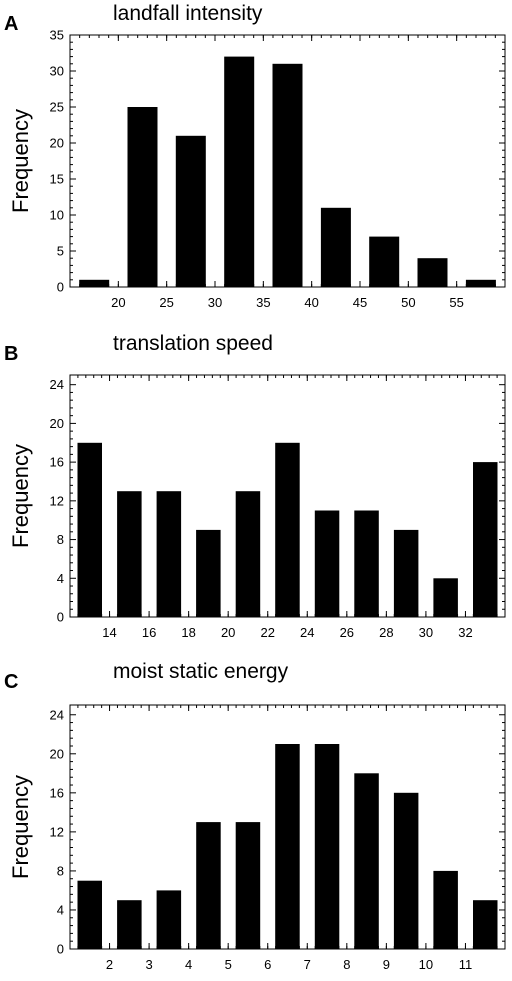 This screenshot has height=981, width=512. What do you see at coordinates (166, 302) in the screenshot?
I see `x-tick-label: 25` at bounding box center [166, 302].